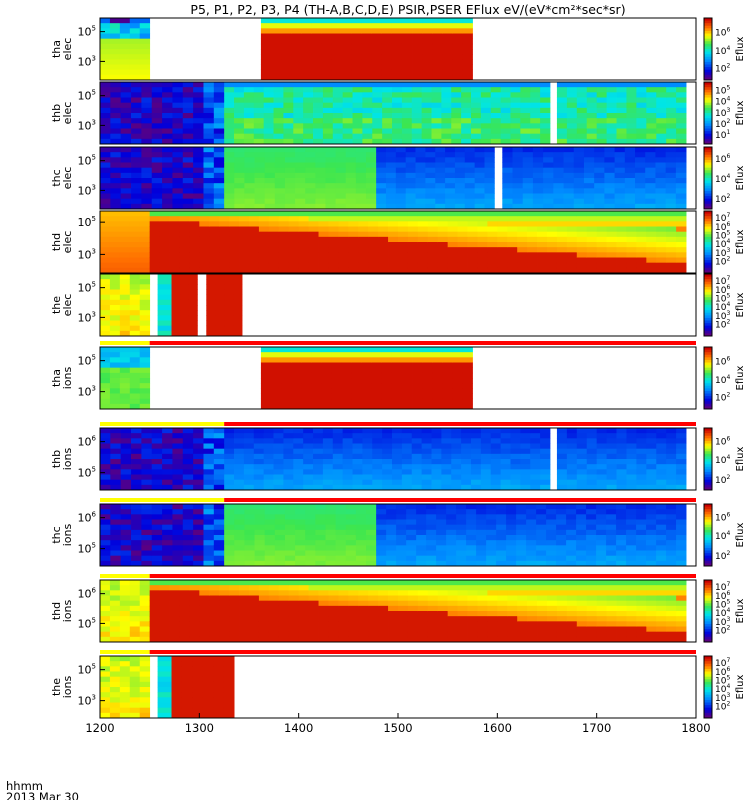 The height and width of the screenshot is (800, 750). I want to click on colorbar: 10⁶ 10⁴ 10² Eflux, so click(724, 378).